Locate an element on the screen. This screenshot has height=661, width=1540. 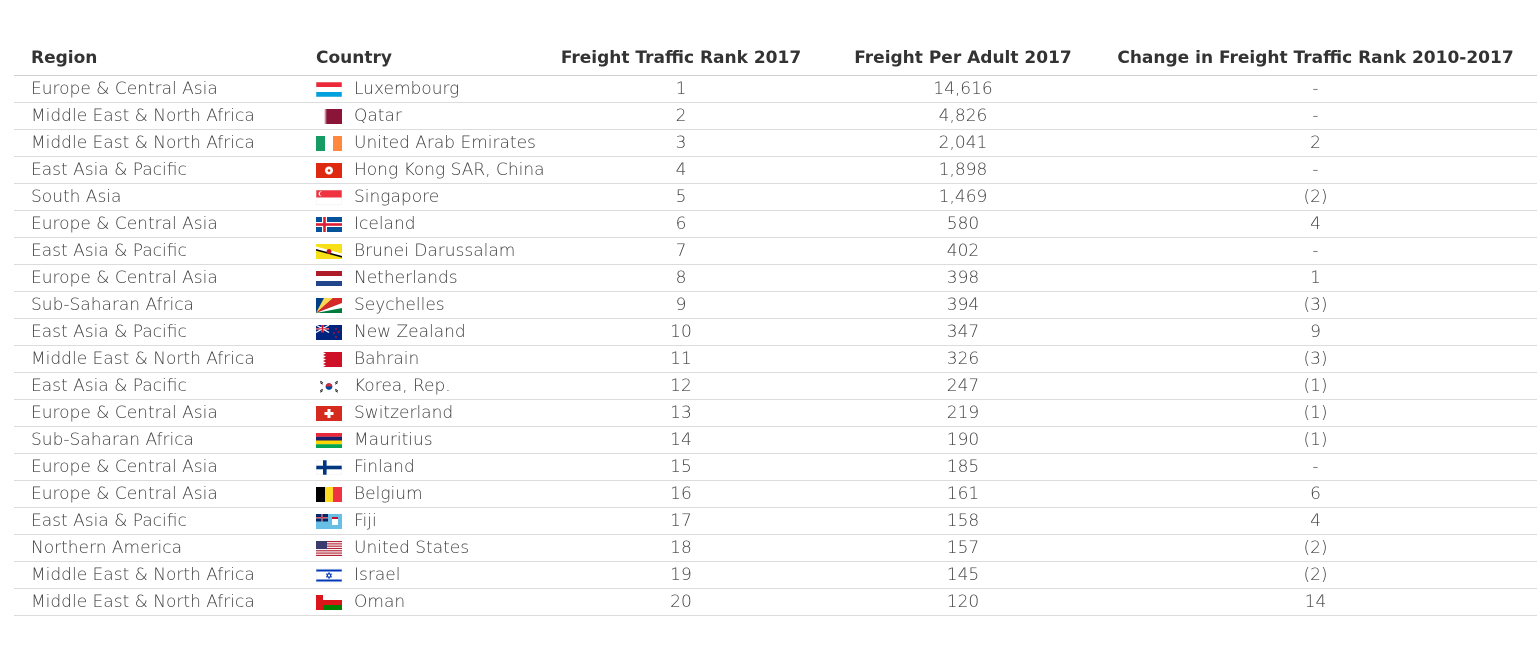
table-row: East Asia & Pacific New Zealand 10 347 9 is located at coordinates (775, 332).